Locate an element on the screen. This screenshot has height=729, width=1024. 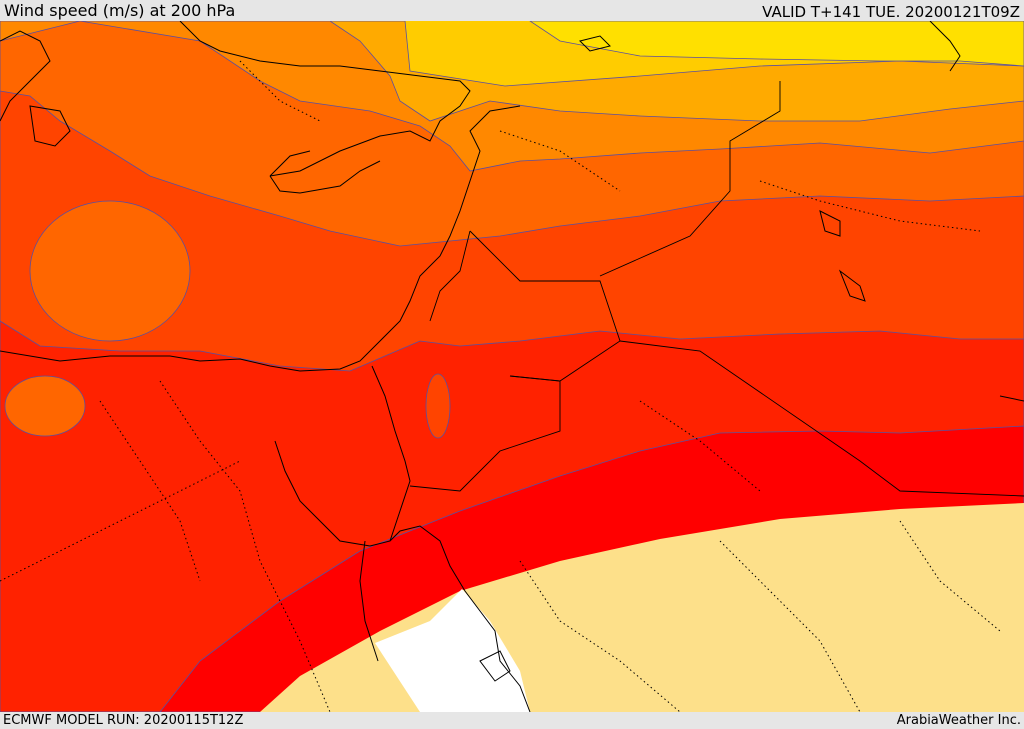
map-title: Wind speed (m/s) at 200 hPa is located at coordinates (120, 10).